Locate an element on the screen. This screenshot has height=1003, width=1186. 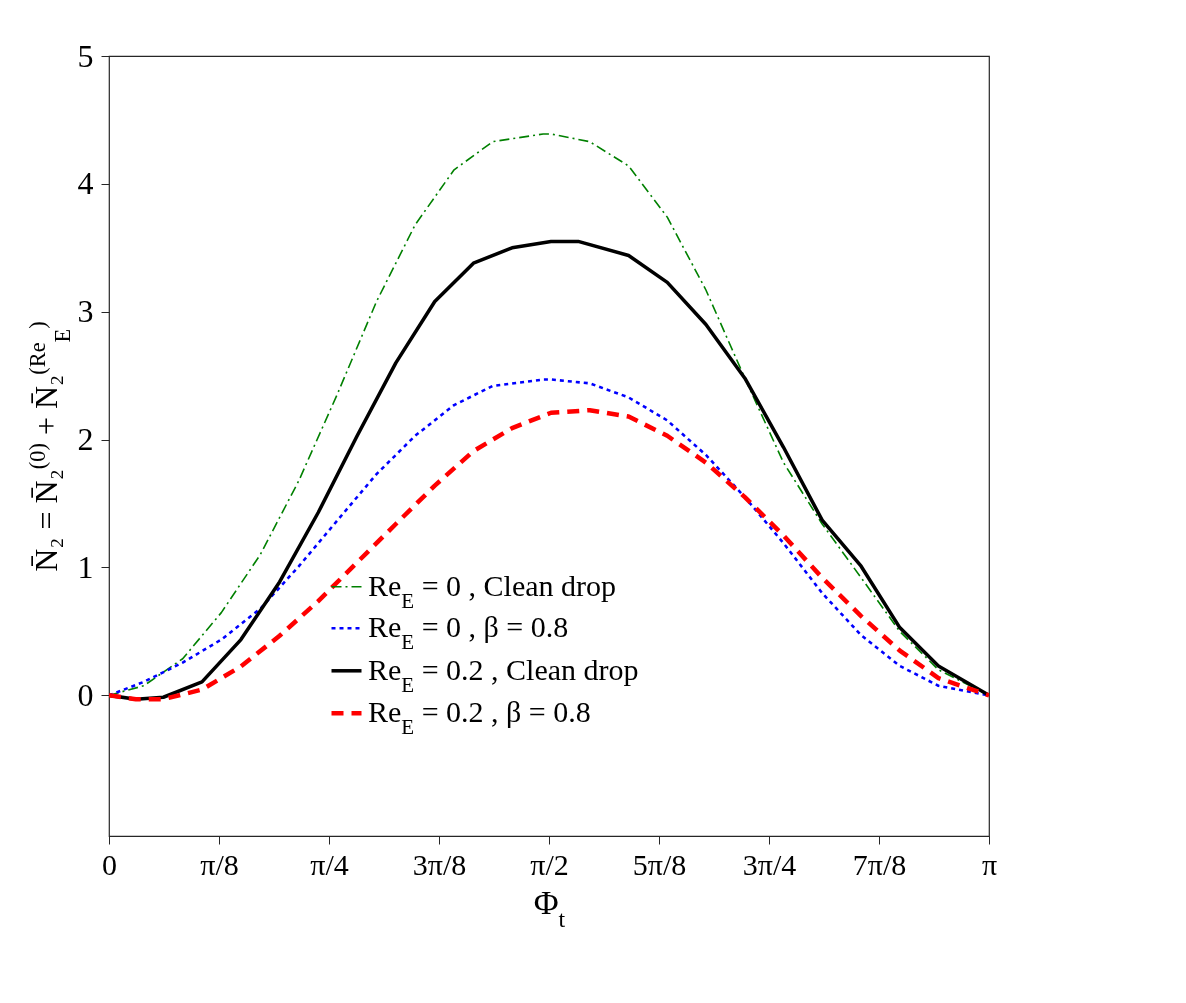
x-tick-label: π/8 is located at coordinates (219, 864).